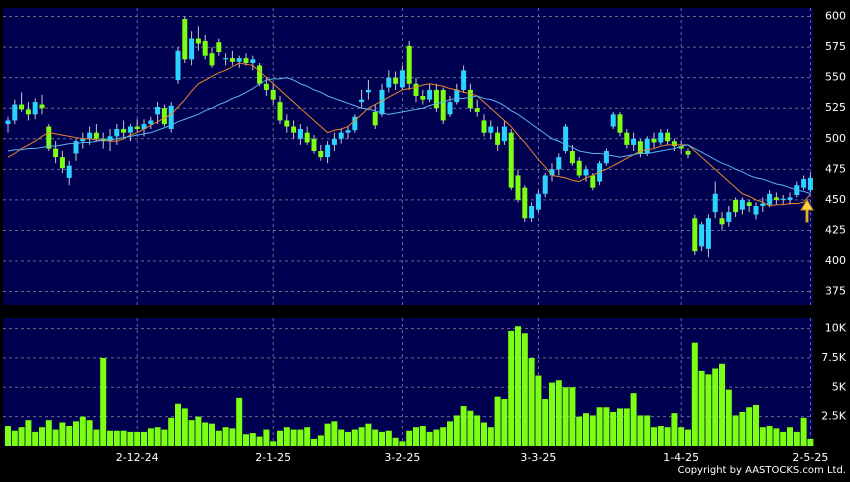 The width and height of the screenshot is (850, 482). I want to click on volume-tick-label: 2.5K, so click(833, 416).